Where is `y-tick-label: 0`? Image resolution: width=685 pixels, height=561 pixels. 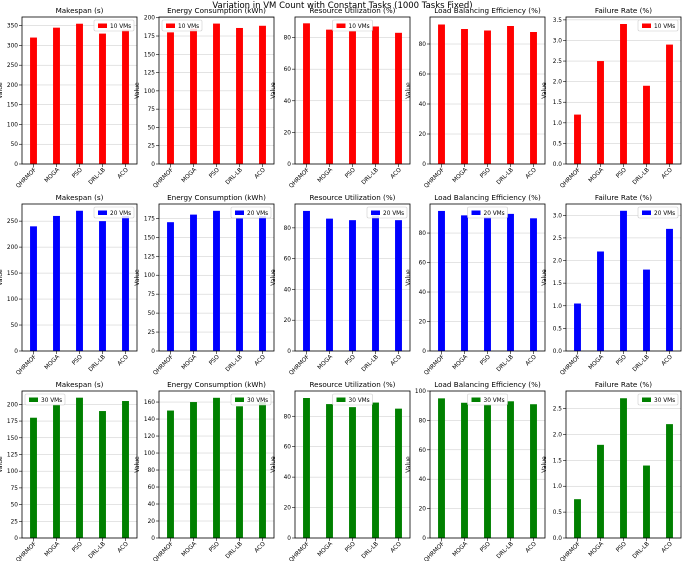 y-tick-label: 0 is located at coordinates (424, 539).